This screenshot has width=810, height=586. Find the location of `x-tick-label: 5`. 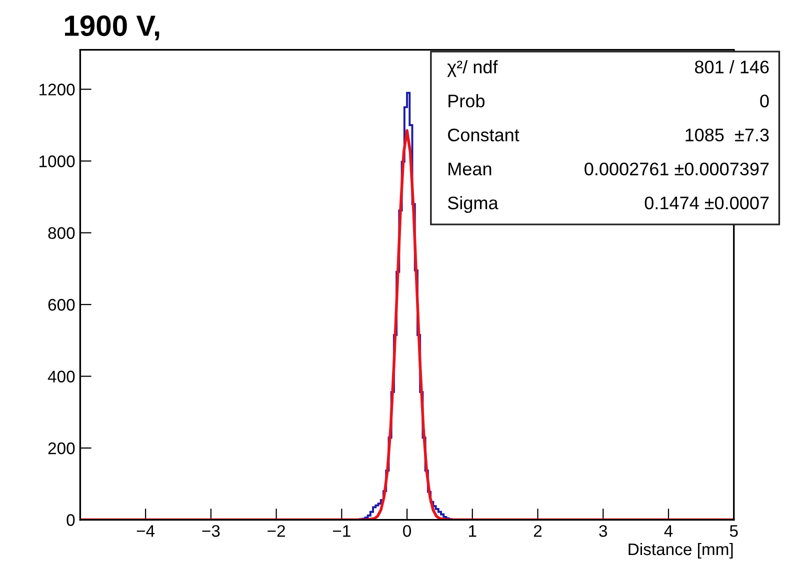

x-tick-label: 5 is located at coordinates (734, 531).